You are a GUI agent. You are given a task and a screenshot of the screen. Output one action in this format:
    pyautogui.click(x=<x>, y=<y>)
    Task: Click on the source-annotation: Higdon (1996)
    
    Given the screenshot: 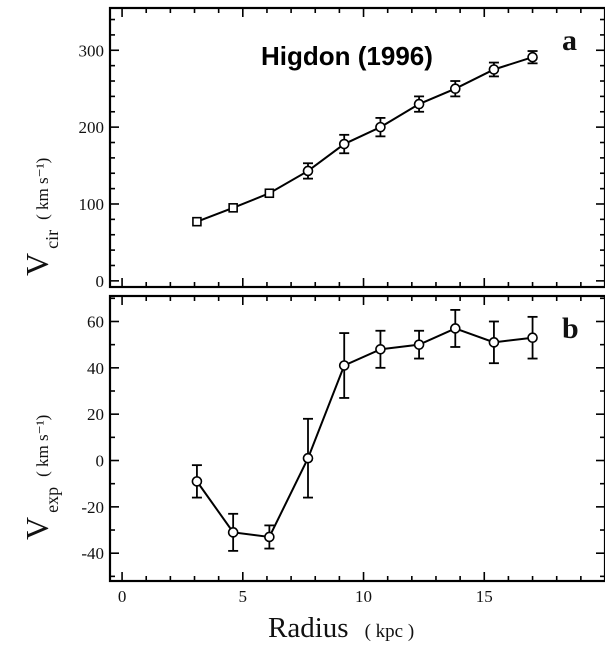 What is the action you would take?
    pyautogui.click(x=347, y=56)
    